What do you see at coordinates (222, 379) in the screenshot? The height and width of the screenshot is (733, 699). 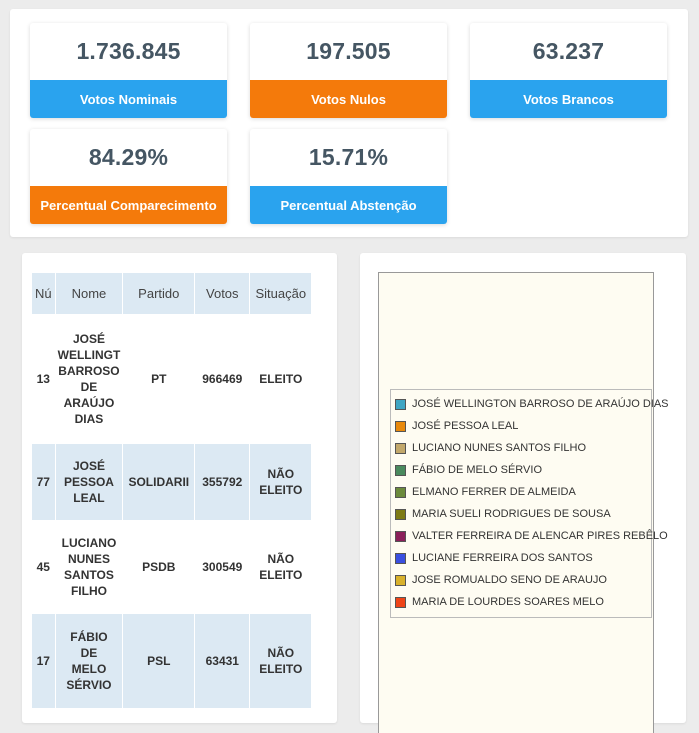 I see `cell-votos: 966469` at bounding box center [222, 379].